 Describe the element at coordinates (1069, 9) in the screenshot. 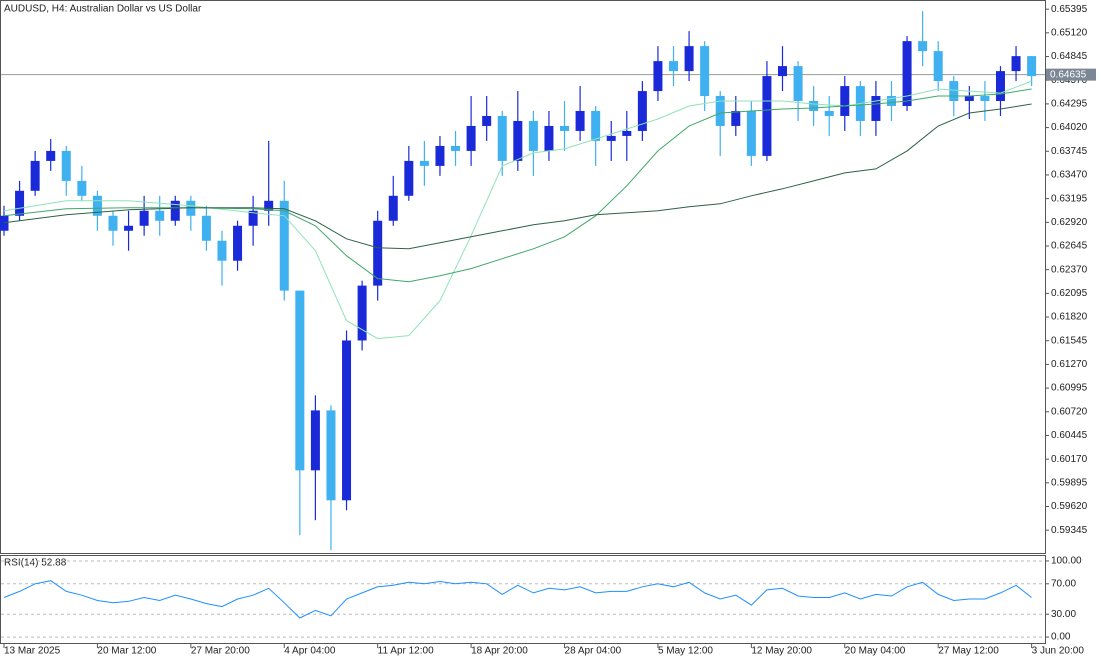

I see `y-tick-label: 0.65395` at that location.